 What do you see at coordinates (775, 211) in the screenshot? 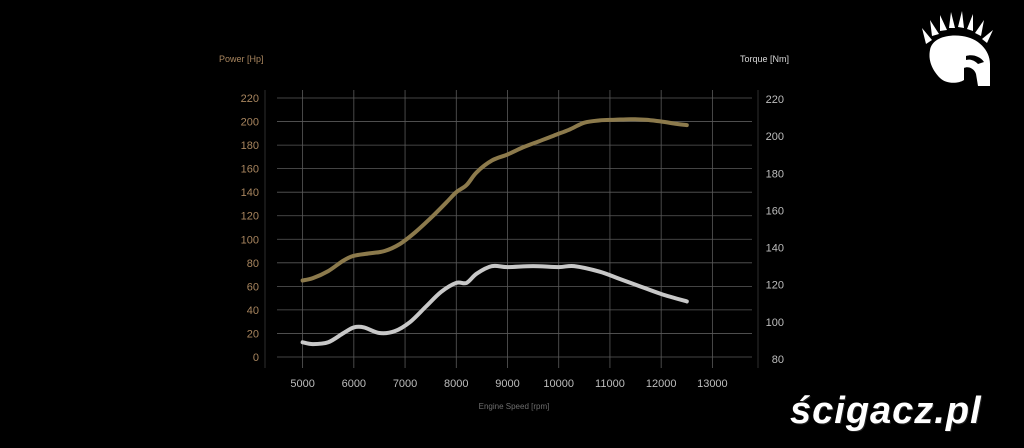
I see `torque-tick-label: 160` at bounding box center [775, 211].